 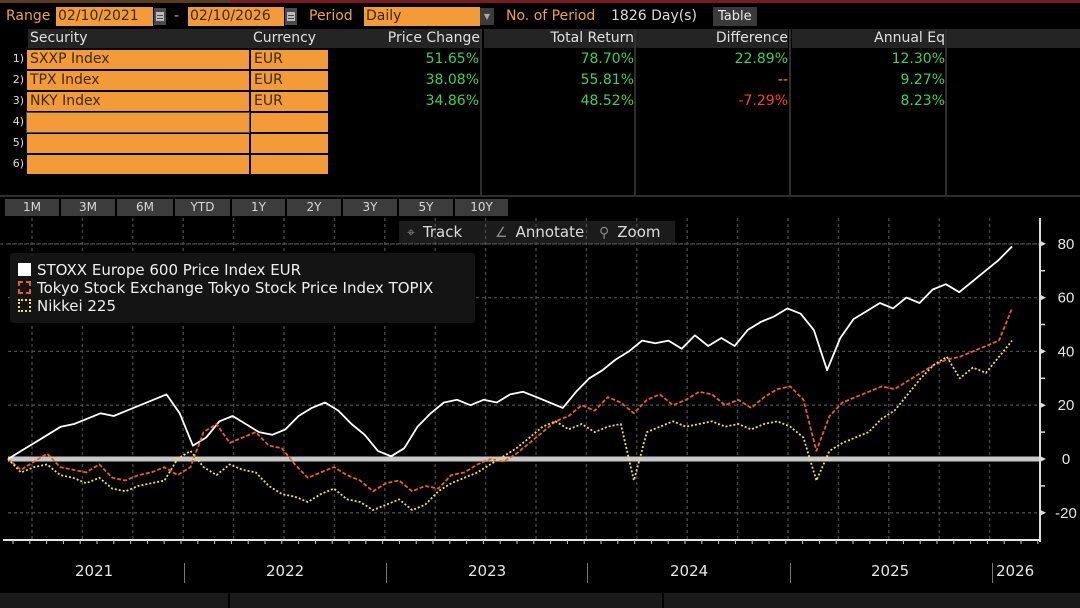 What do you see at coordinates (1066, 298) in the screenshot?
I see `y-tick-label: 60` at bounding box center [1066, 298].